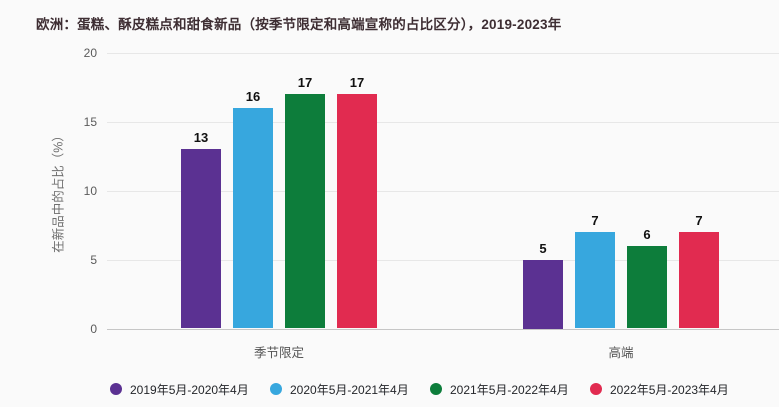 This screenshot has width=779, height=407. I want to click on legend-item: 2022年5月-2023年4月, so click(659, 389).